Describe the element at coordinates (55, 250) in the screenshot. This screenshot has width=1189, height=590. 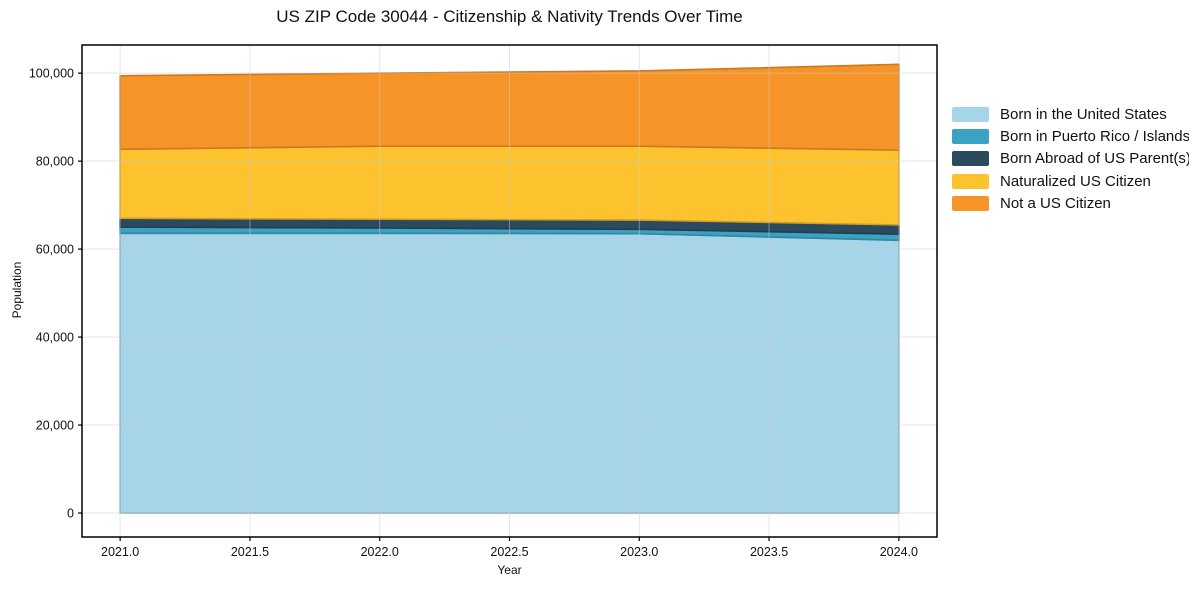
I see `y-tick-label: 60,000` at that location.